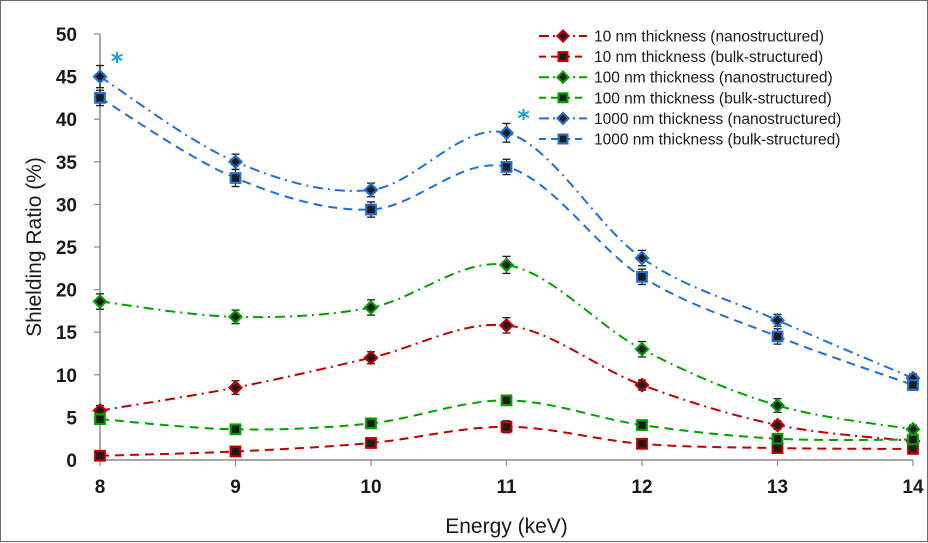  I want to click on y-axis-title: Shielding Ratio (%), so click(34, 247).